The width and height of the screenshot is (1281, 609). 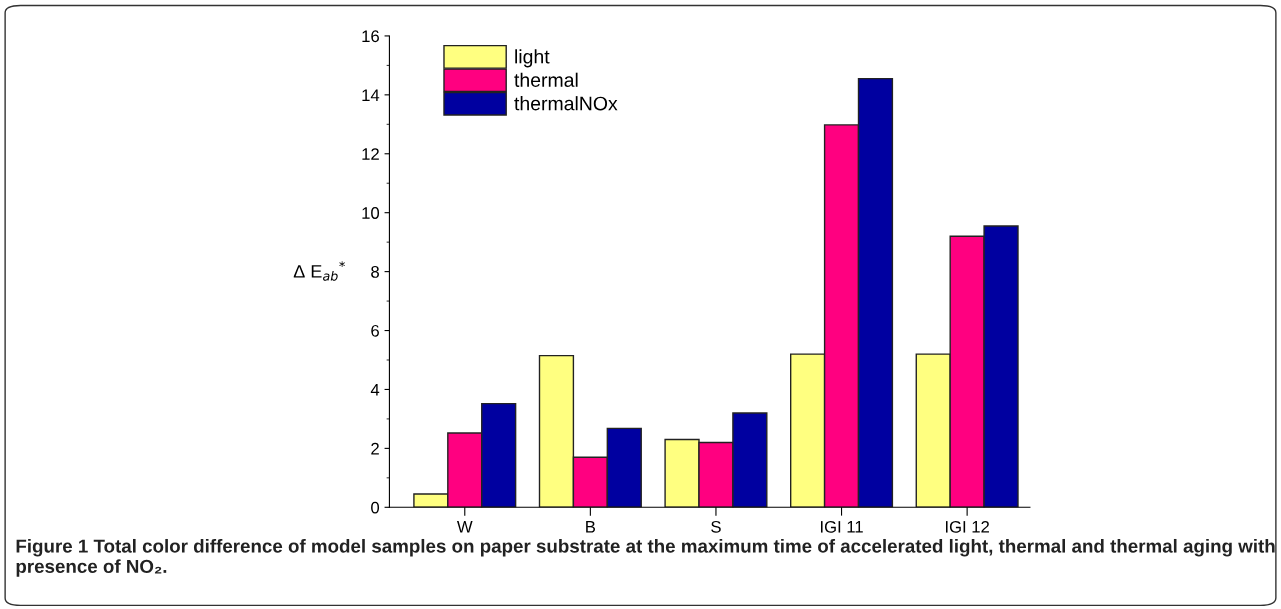 What do you see at coordinates (967, 526) in the screenshot?
I see `x-tick-label: IGI 12` at bounding box center [967, 526].